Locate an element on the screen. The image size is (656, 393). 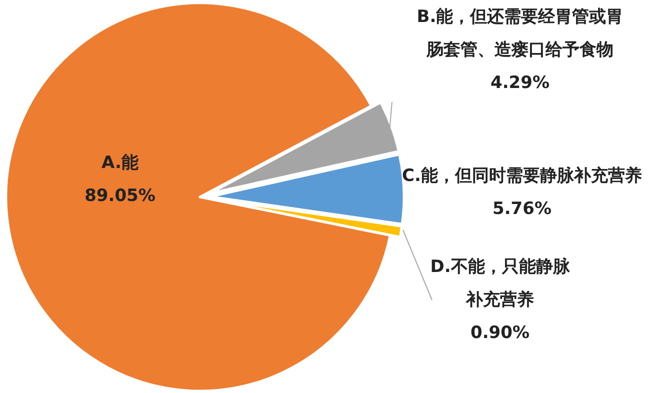
data-label: 0.90% is located at coordinates (500, 333).